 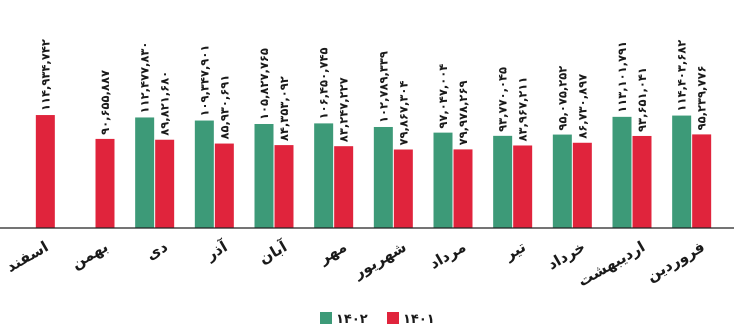 What do you see at coordinates (515, 251) in the screenshot?
I see `category-label: تیر` at bounding box center [515, 251].